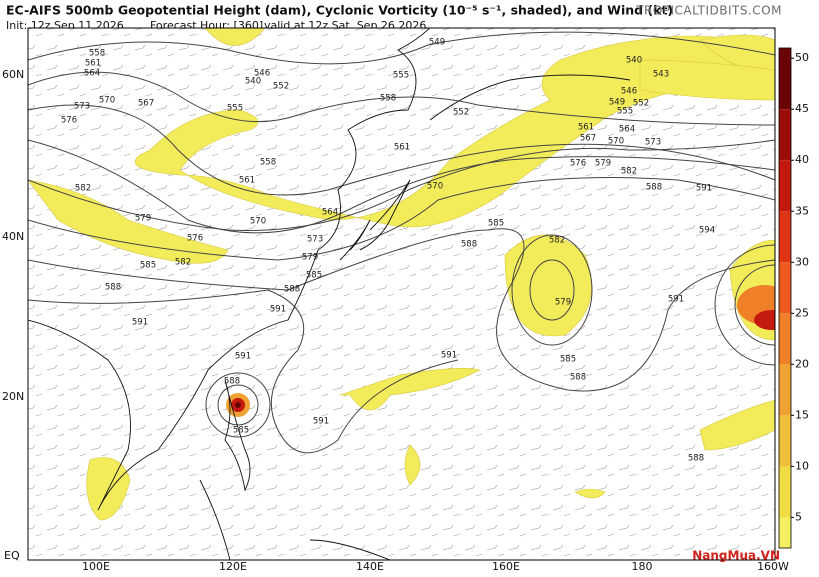 The height and width of the screenshot is (577, 819). I want to click on site: TROPICALTIDBITS.COM, so click(708, 11).